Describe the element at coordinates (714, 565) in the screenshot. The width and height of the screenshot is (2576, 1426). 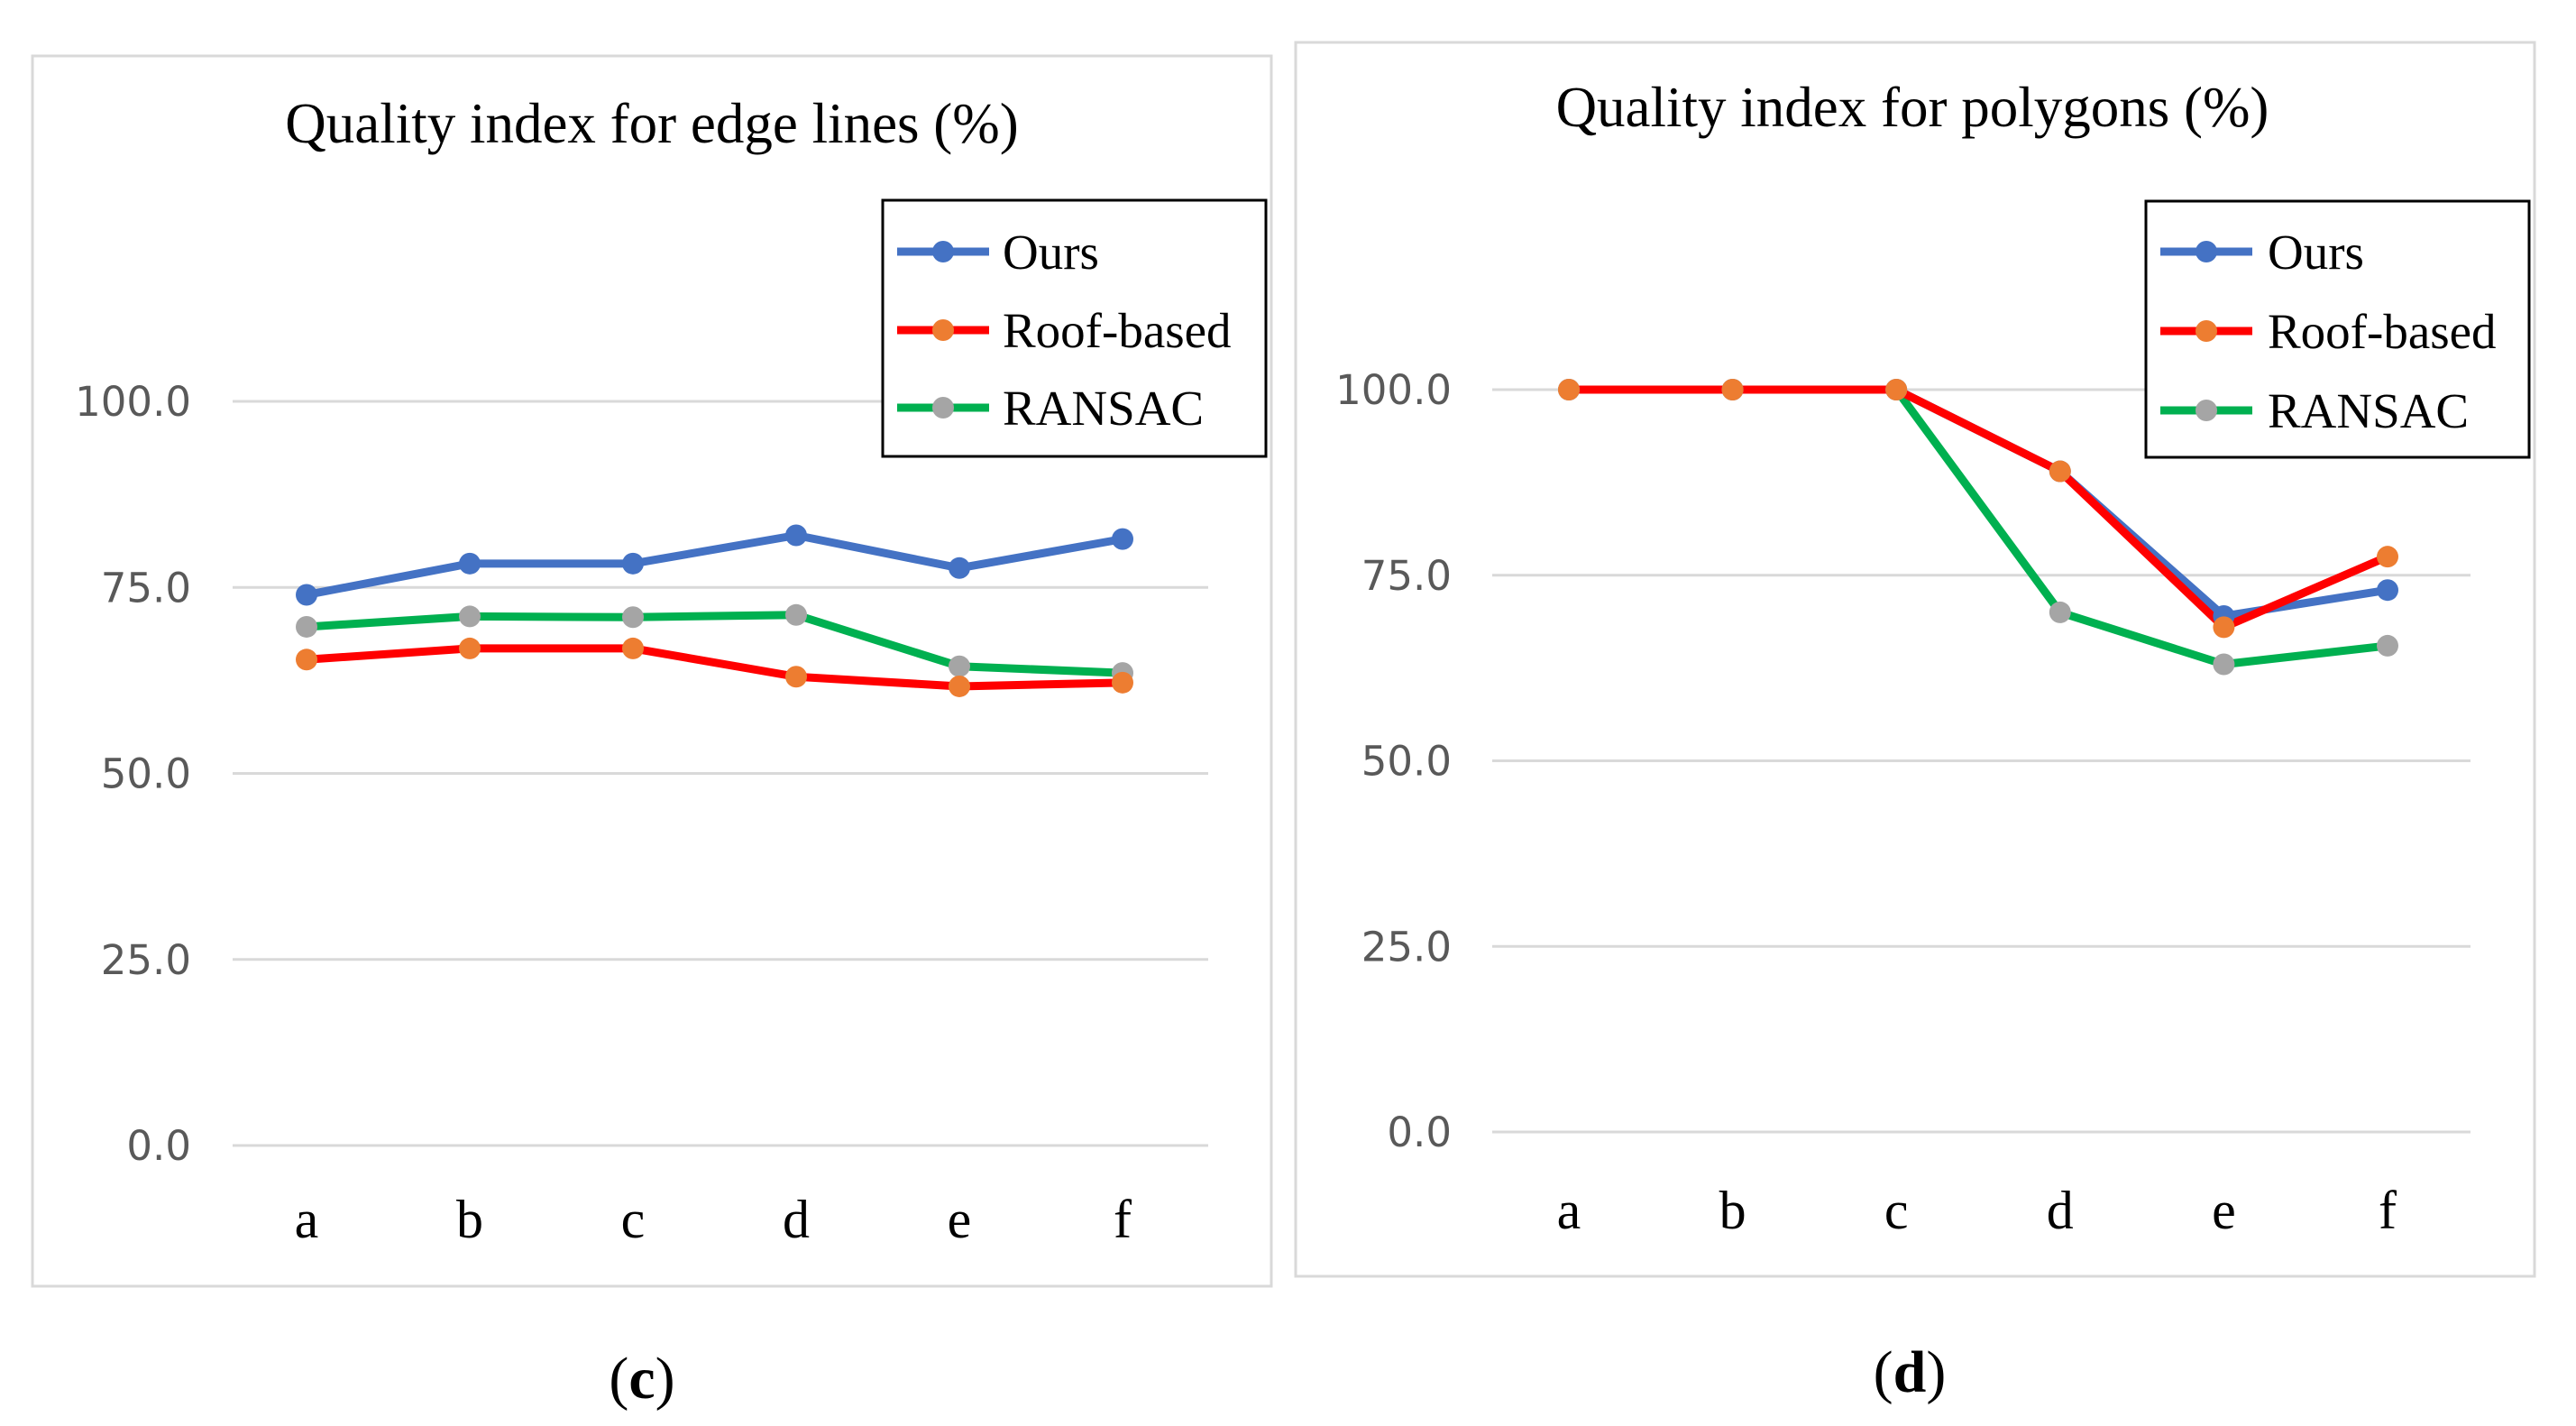
I see `series-line-ours` at that location.